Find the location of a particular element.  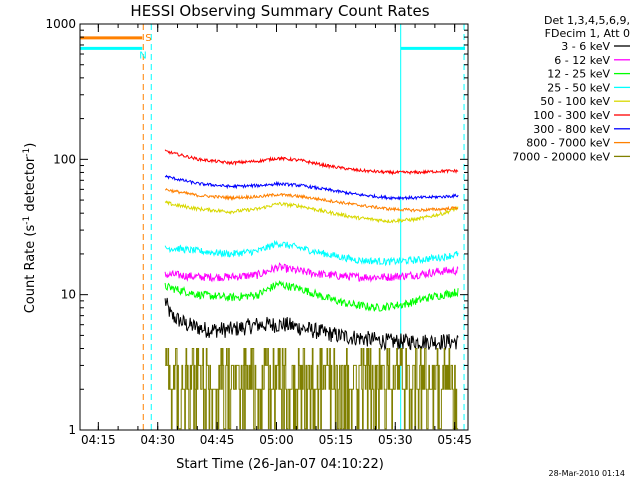

x-tick-label: 05:45 is located at coordinates (454, 440).